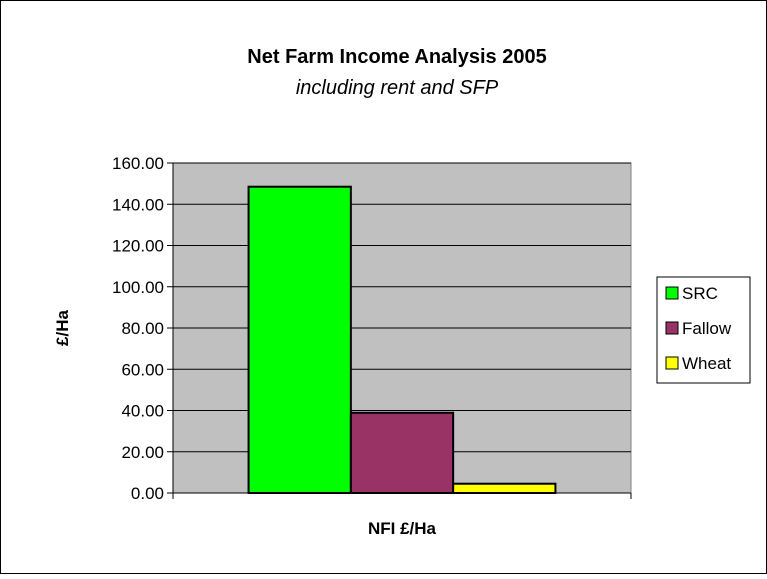 Image resolution: width=767 pixels, height=579 pixels. Describe the element at coordinates (504, 488) in the screenshot. I see `bar-wheat` at that location.